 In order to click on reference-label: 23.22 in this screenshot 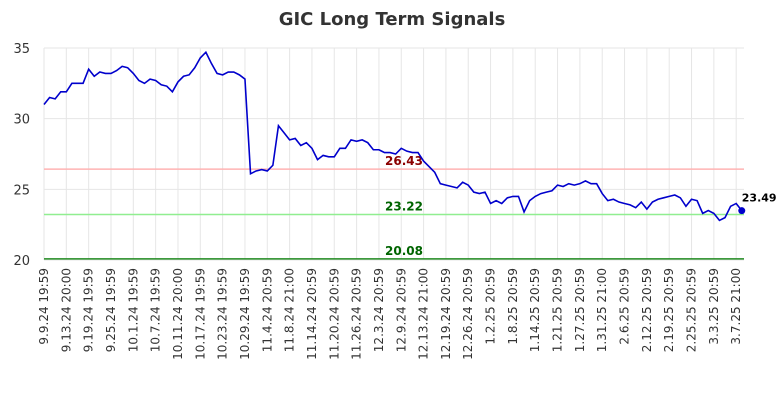, I will do `click(404, 206)`.